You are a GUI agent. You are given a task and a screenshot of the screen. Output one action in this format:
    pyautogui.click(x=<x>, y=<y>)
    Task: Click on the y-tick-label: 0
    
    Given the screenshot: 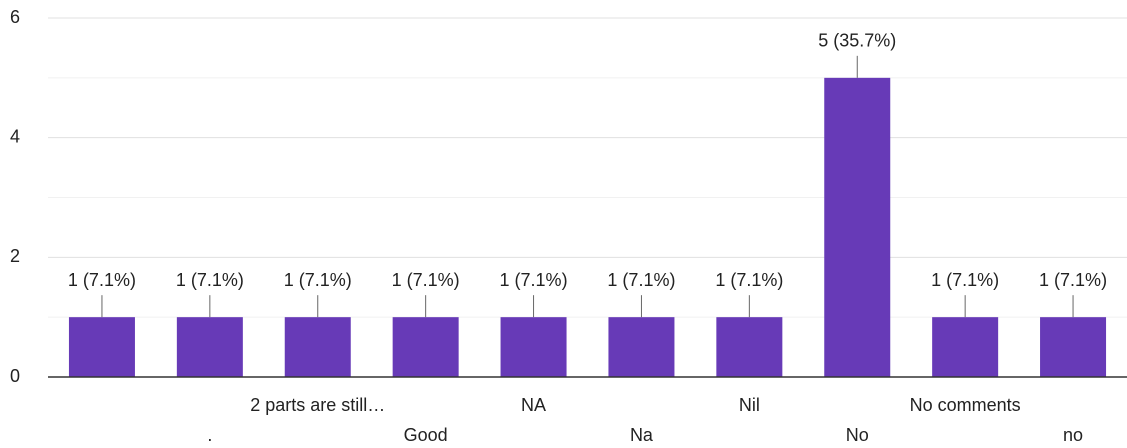 What is the action you would take?
    pyautogui.click(x=15, y=376)
    